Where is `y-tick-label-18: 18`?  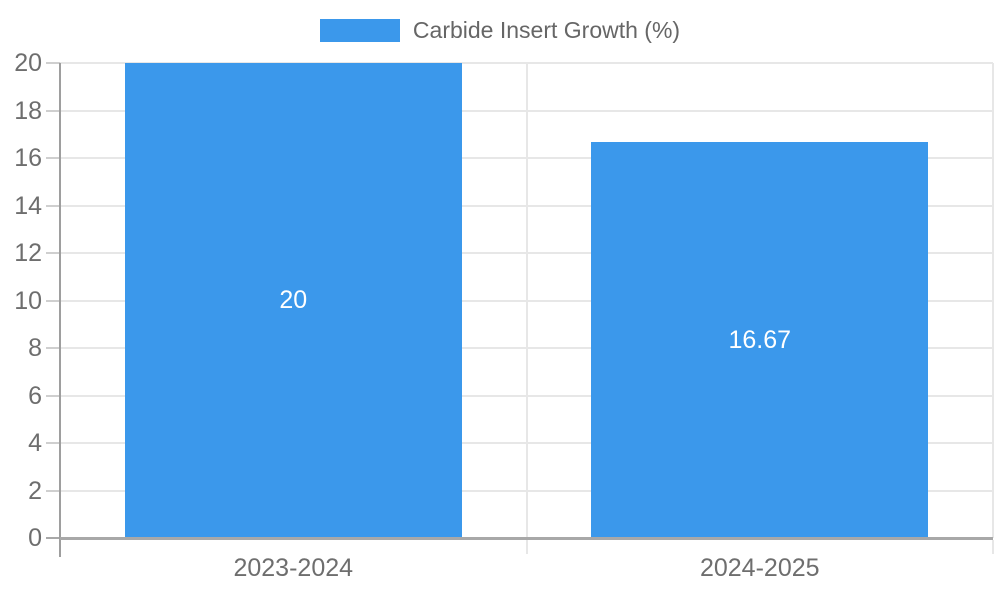
y-tick-label-18: 18 is located at coordinates (28, 110).